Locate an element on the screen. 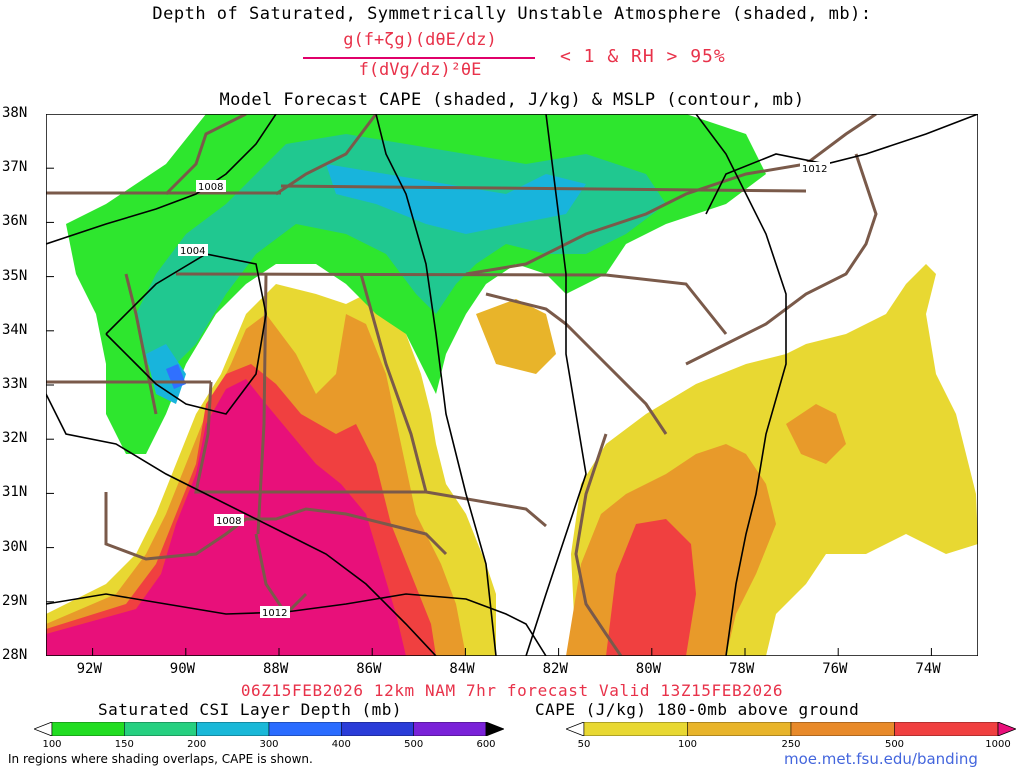 This screenshot has height=768, width=1024. colorbar-tick-label: 200 is located at coordinates (197, 744).